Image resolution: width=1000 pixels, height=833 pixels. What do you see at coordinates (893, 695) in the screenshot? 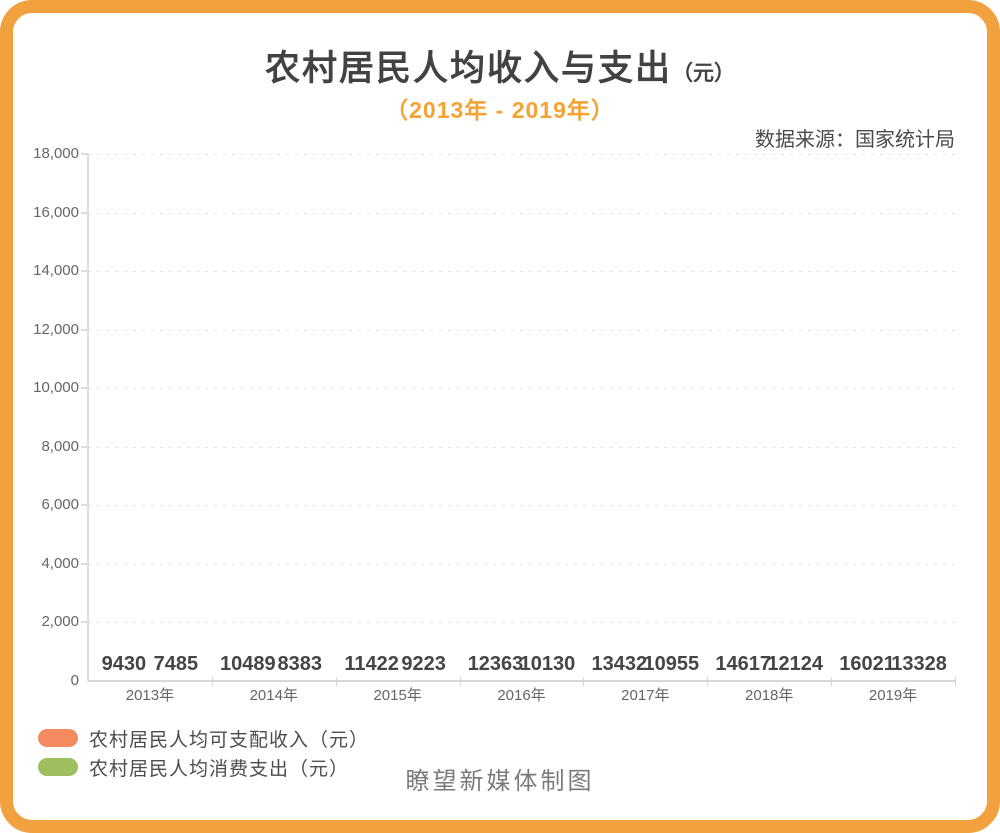
I see `x-axis-label: 2019年` at bounding box center [893, 695].